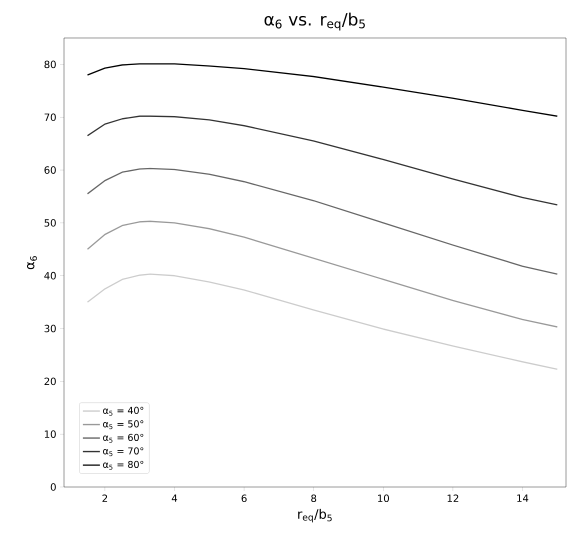 This screenshot has width=568, height=543. I want to click on x-tick-label: 12, so click(453, 498).